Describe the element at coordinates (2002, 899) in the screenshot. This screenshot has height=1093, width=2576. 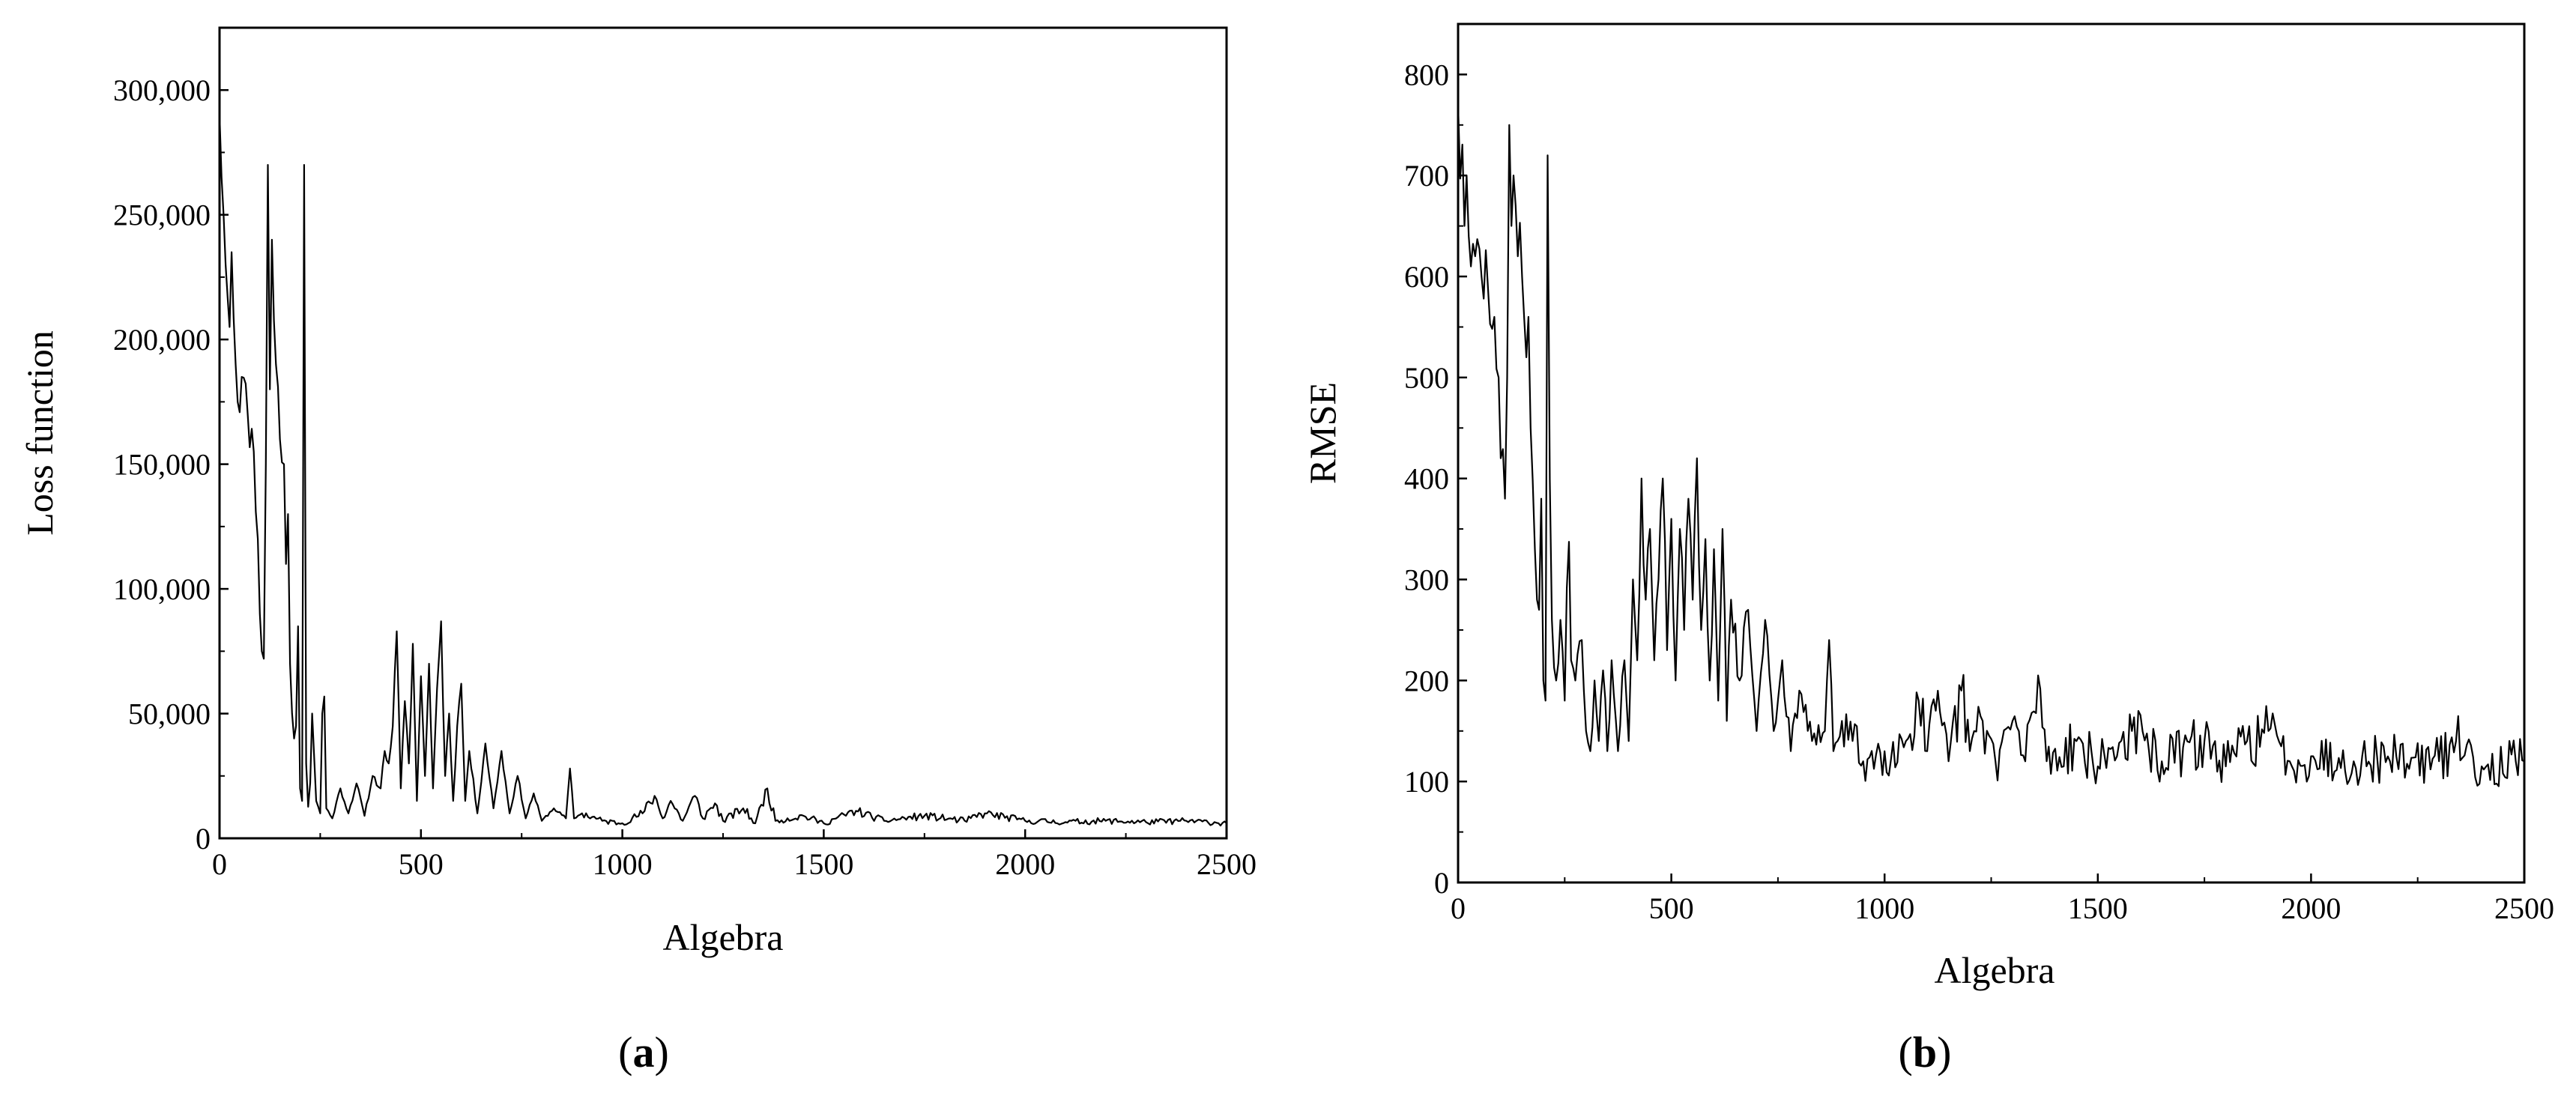
I see `x-axis-ticks-b: 0 500 1000 1500 2000 2500` at that location.